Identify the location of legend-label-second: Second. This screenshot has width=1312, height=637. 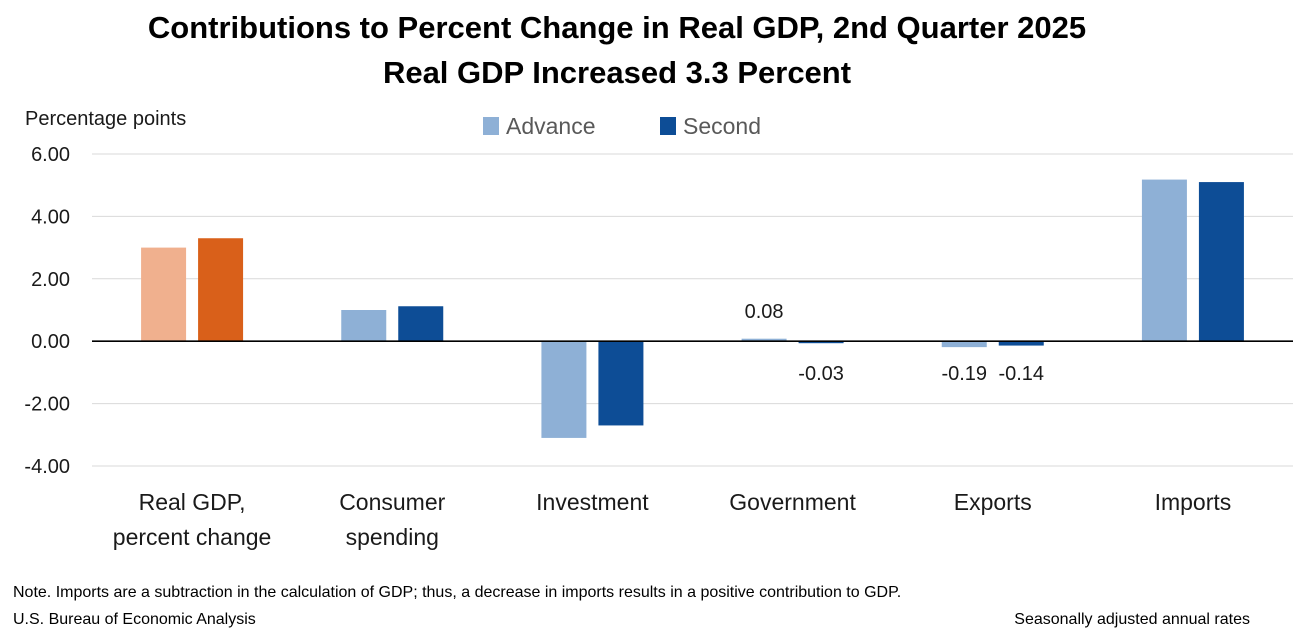
(722, 126).